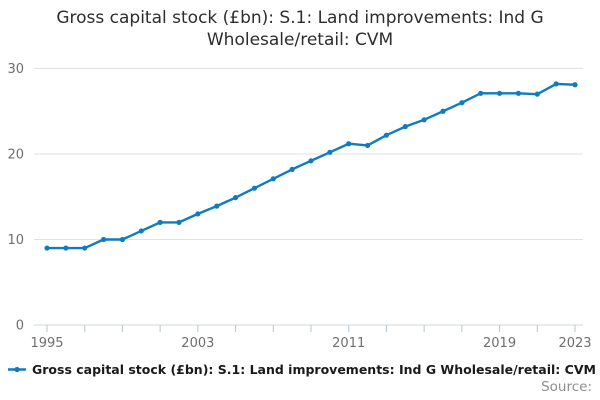  Describe the element at coordinates (17, 369) in the screenshot. I see `legend-line-marker-icon` at that location.